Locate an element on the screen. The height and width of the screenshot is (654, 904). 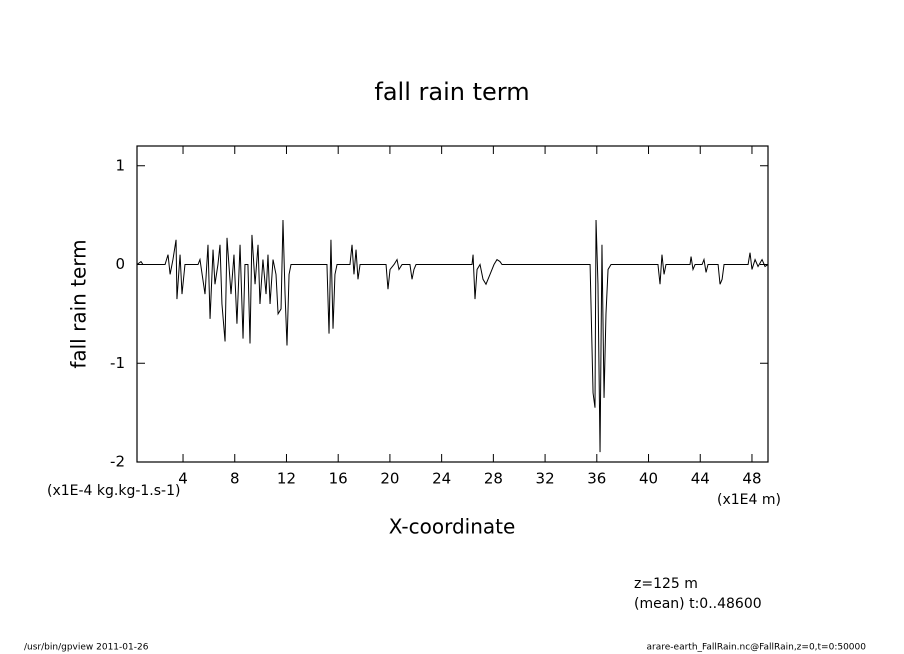
x-axis-label: X-coordinate is located at coordinates (452, 527).